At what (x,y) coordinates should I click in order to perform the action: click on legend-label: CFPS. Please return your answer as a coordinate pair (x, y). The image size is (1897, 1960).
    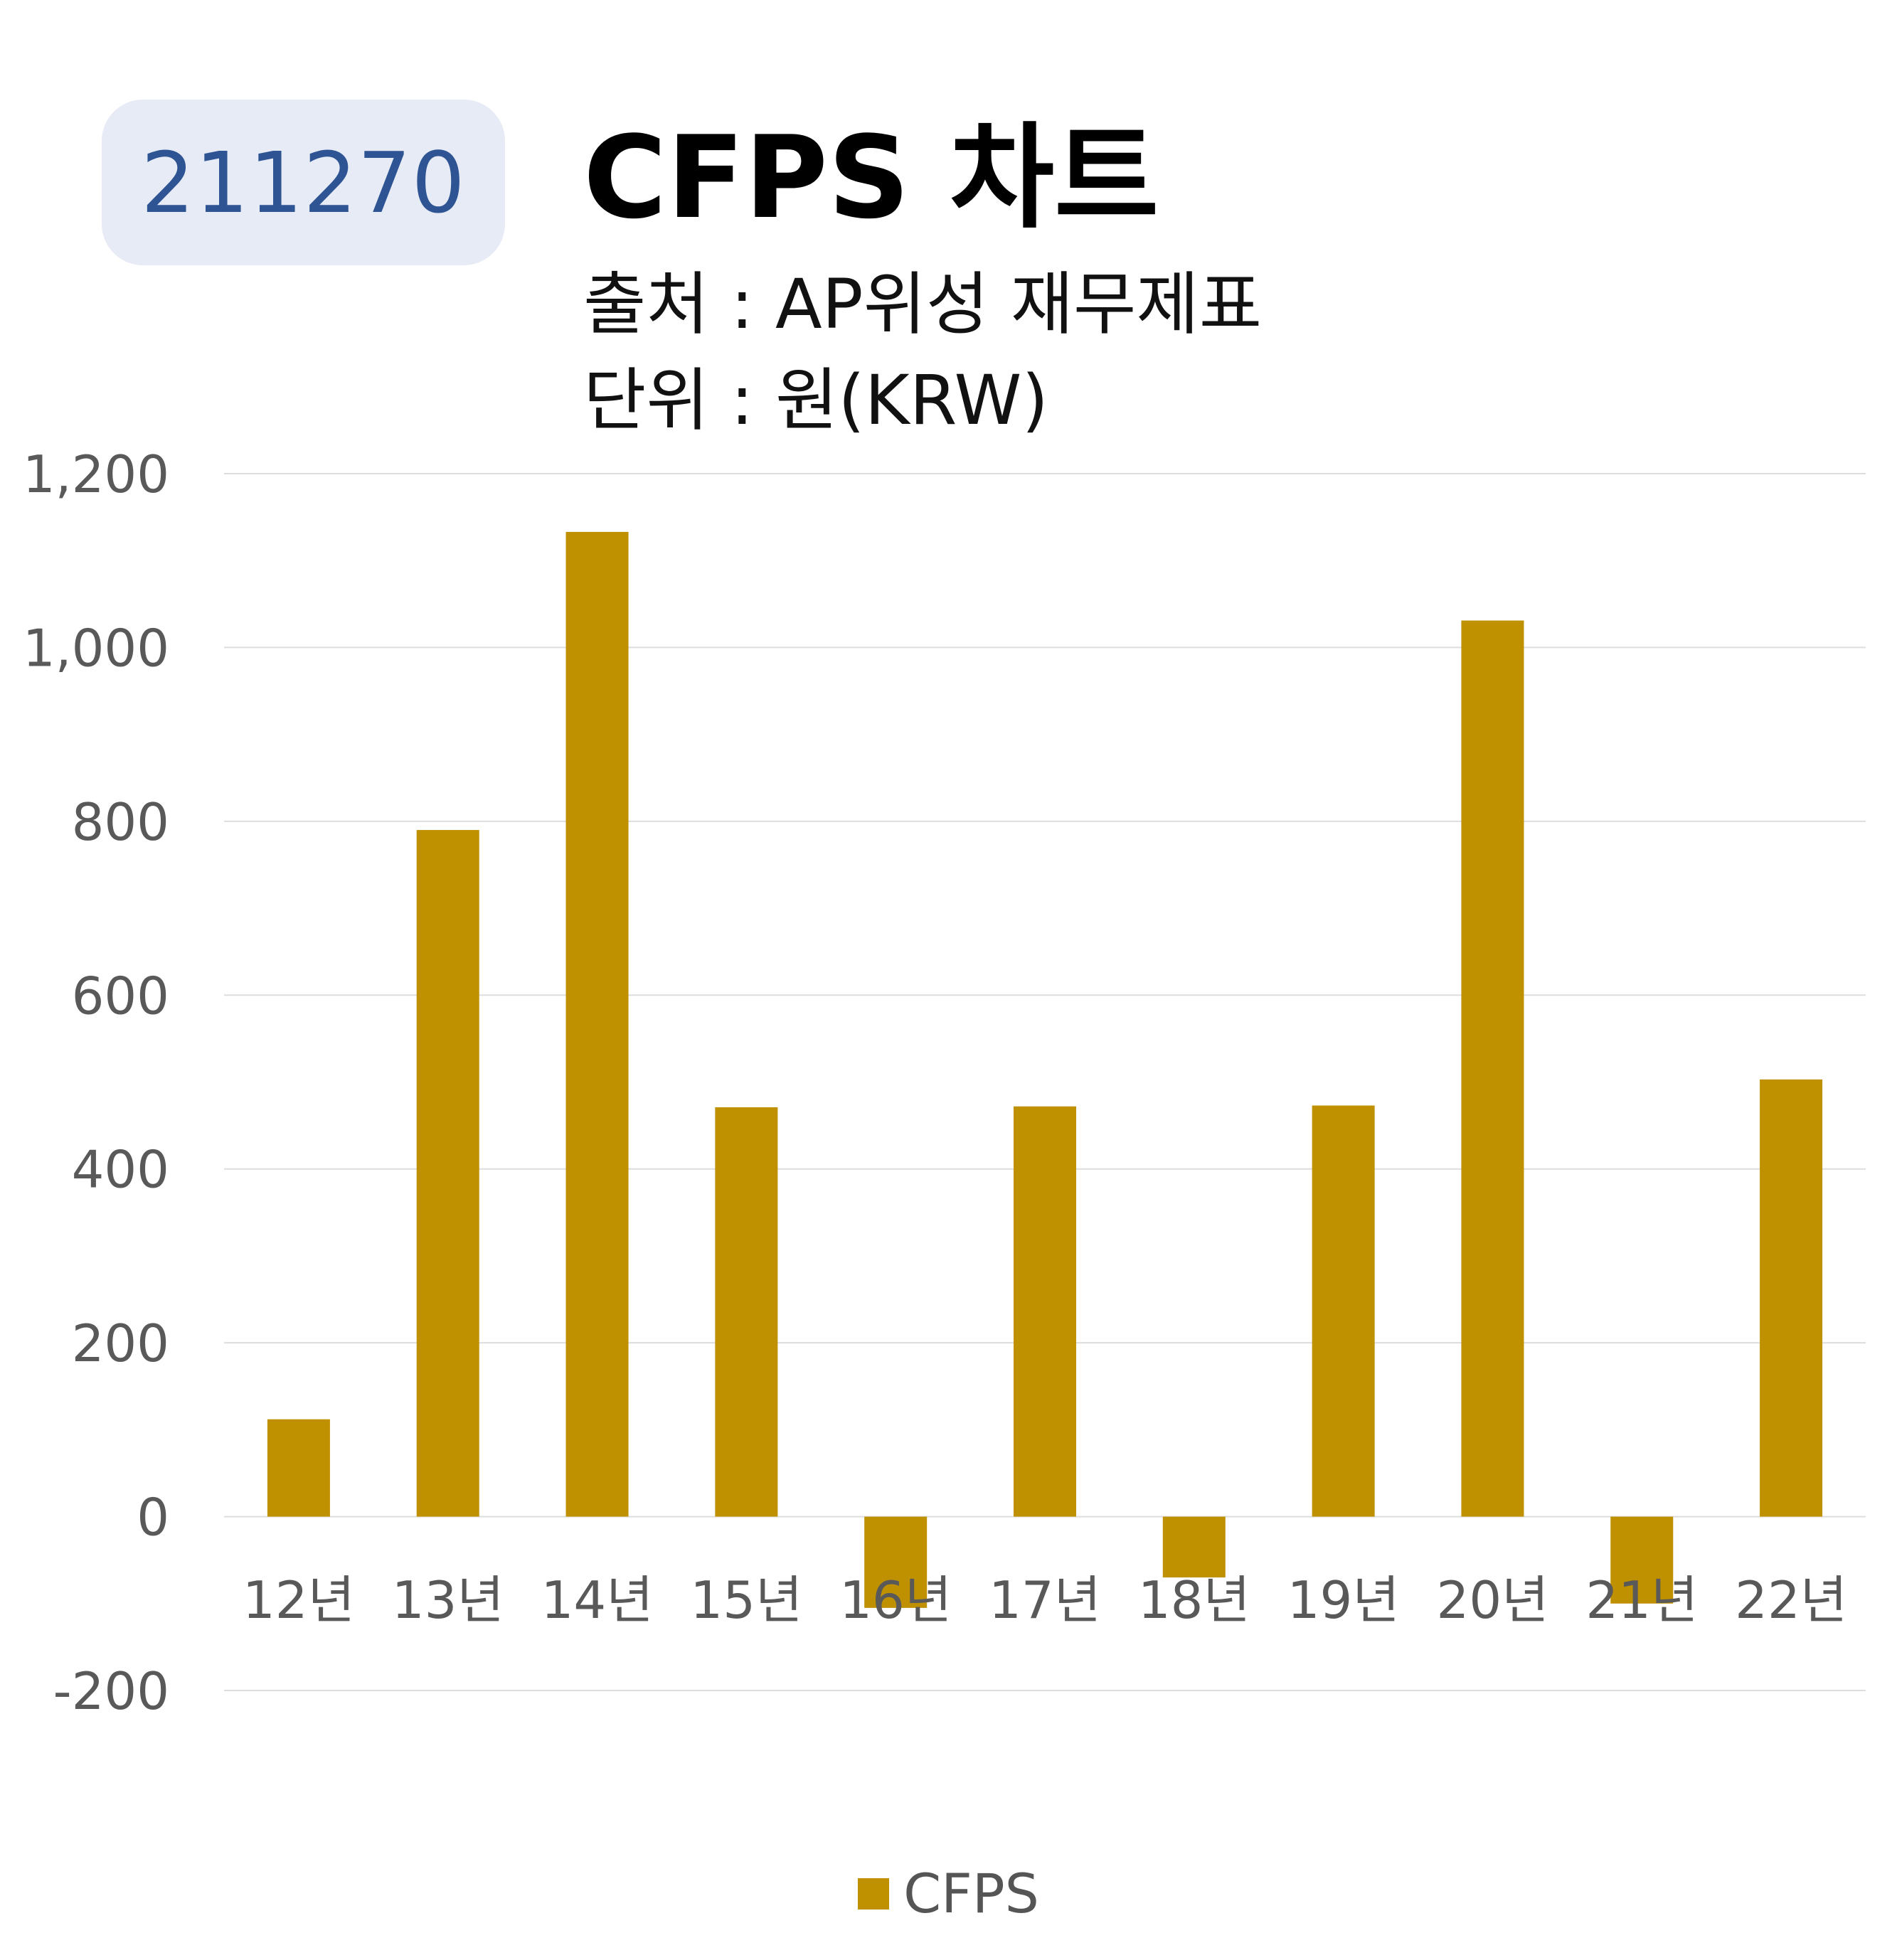
    Looking at the image, I should click on (971, 1893).